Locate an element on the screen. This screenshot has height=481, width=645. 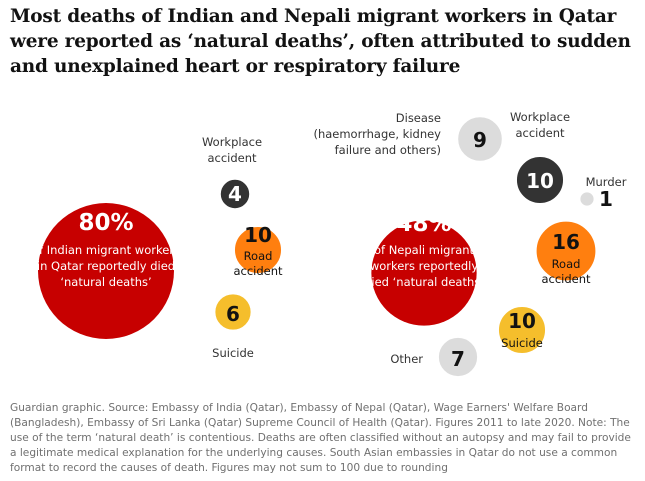
nepal-disease-value: 9 is located at coordinates (480, 140).